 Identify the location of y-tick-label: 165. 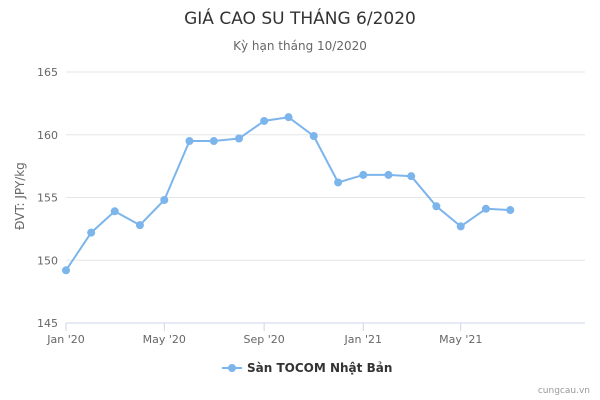
(47, 72).